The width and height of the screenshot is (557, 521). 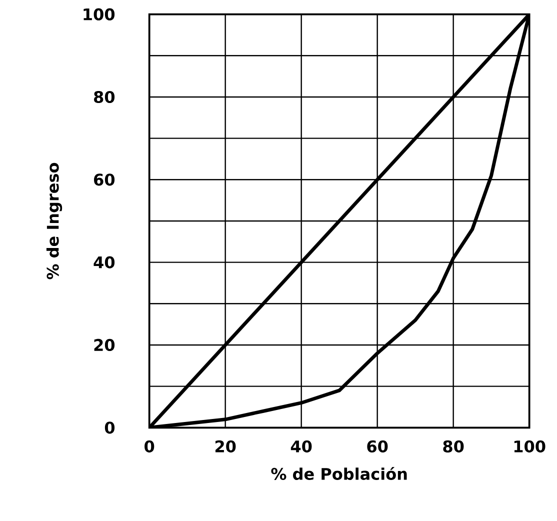 What do you see at coordinates (104, 97) in the screenshot?
I see `y-tick-label: 80` at bounding box center [104, 97].